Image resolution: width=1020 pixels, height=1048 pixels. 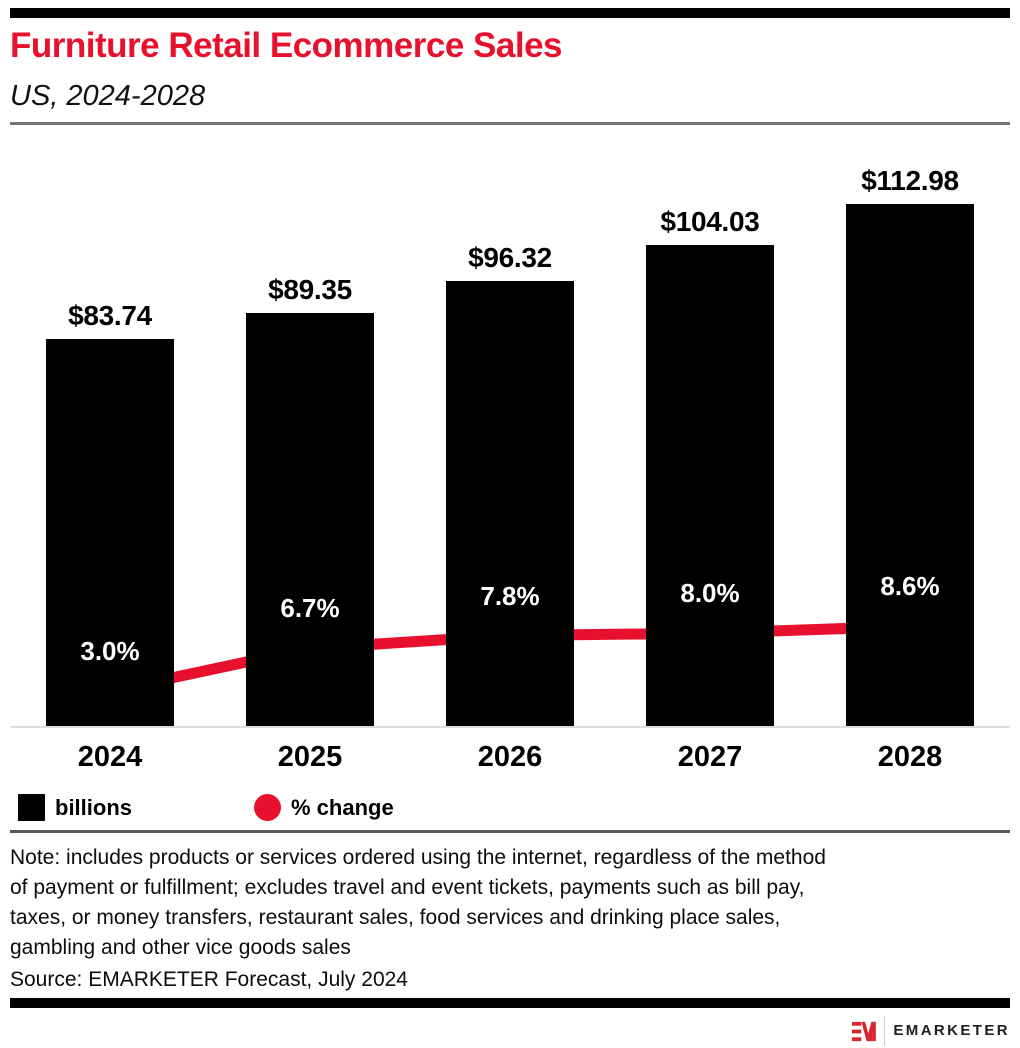 I want to click on note-divider, so click(x=510, y=831).